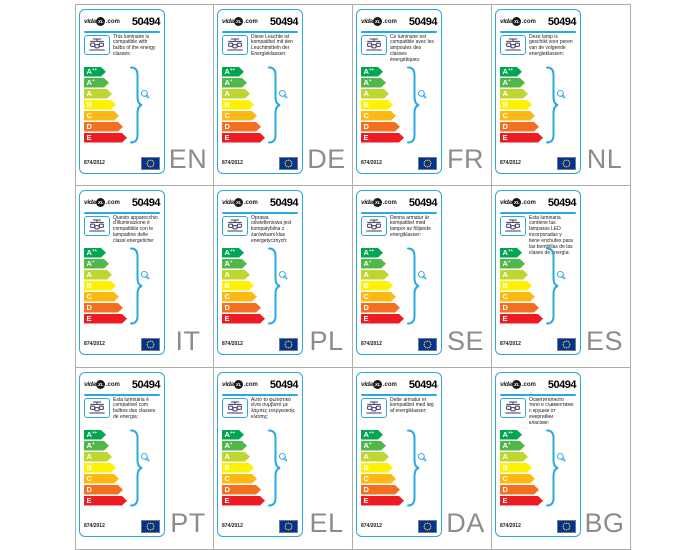 The image size is (700, 550). I want to click on energy-class-letter: B, so click(89, 467).